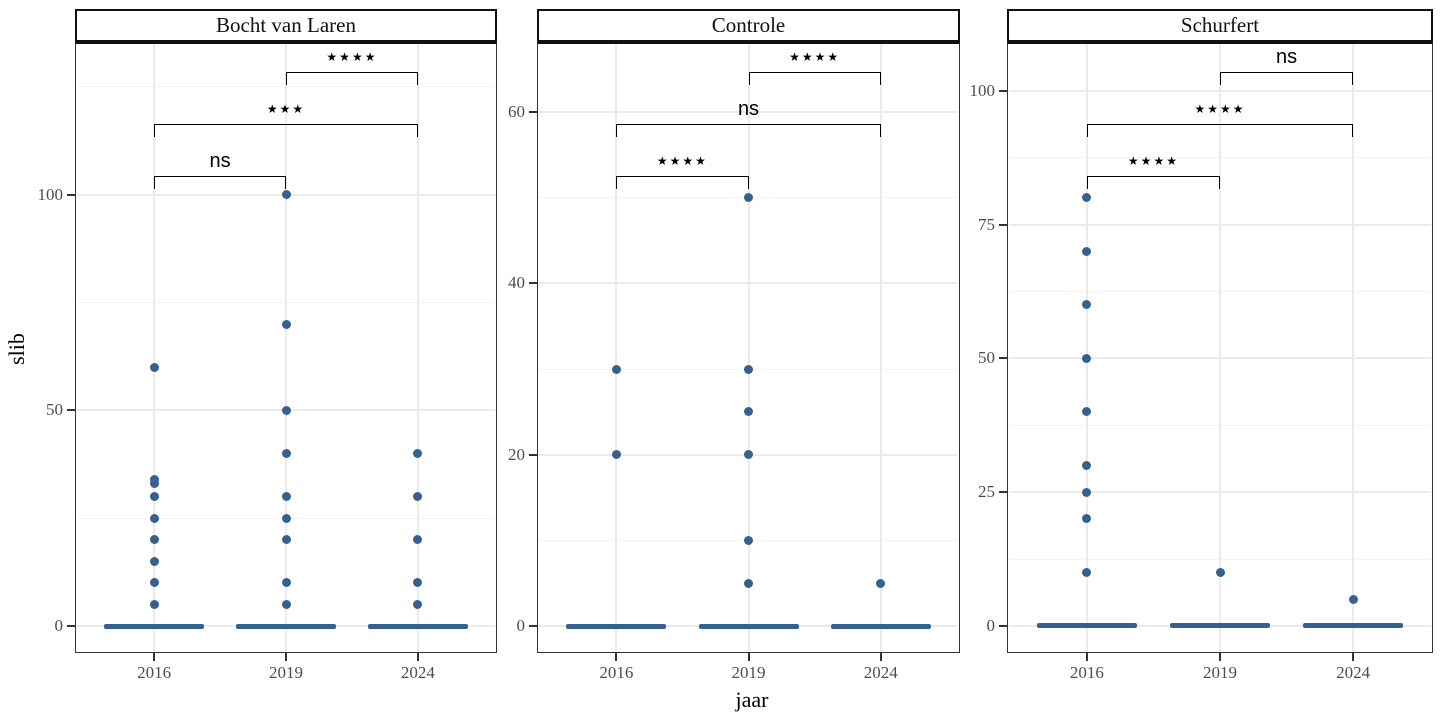 This screenshot has height=720, width=1440. Describe the element at coordinates (986, 224) in the screenshot. I see `y-tick-label: 75` at that location.